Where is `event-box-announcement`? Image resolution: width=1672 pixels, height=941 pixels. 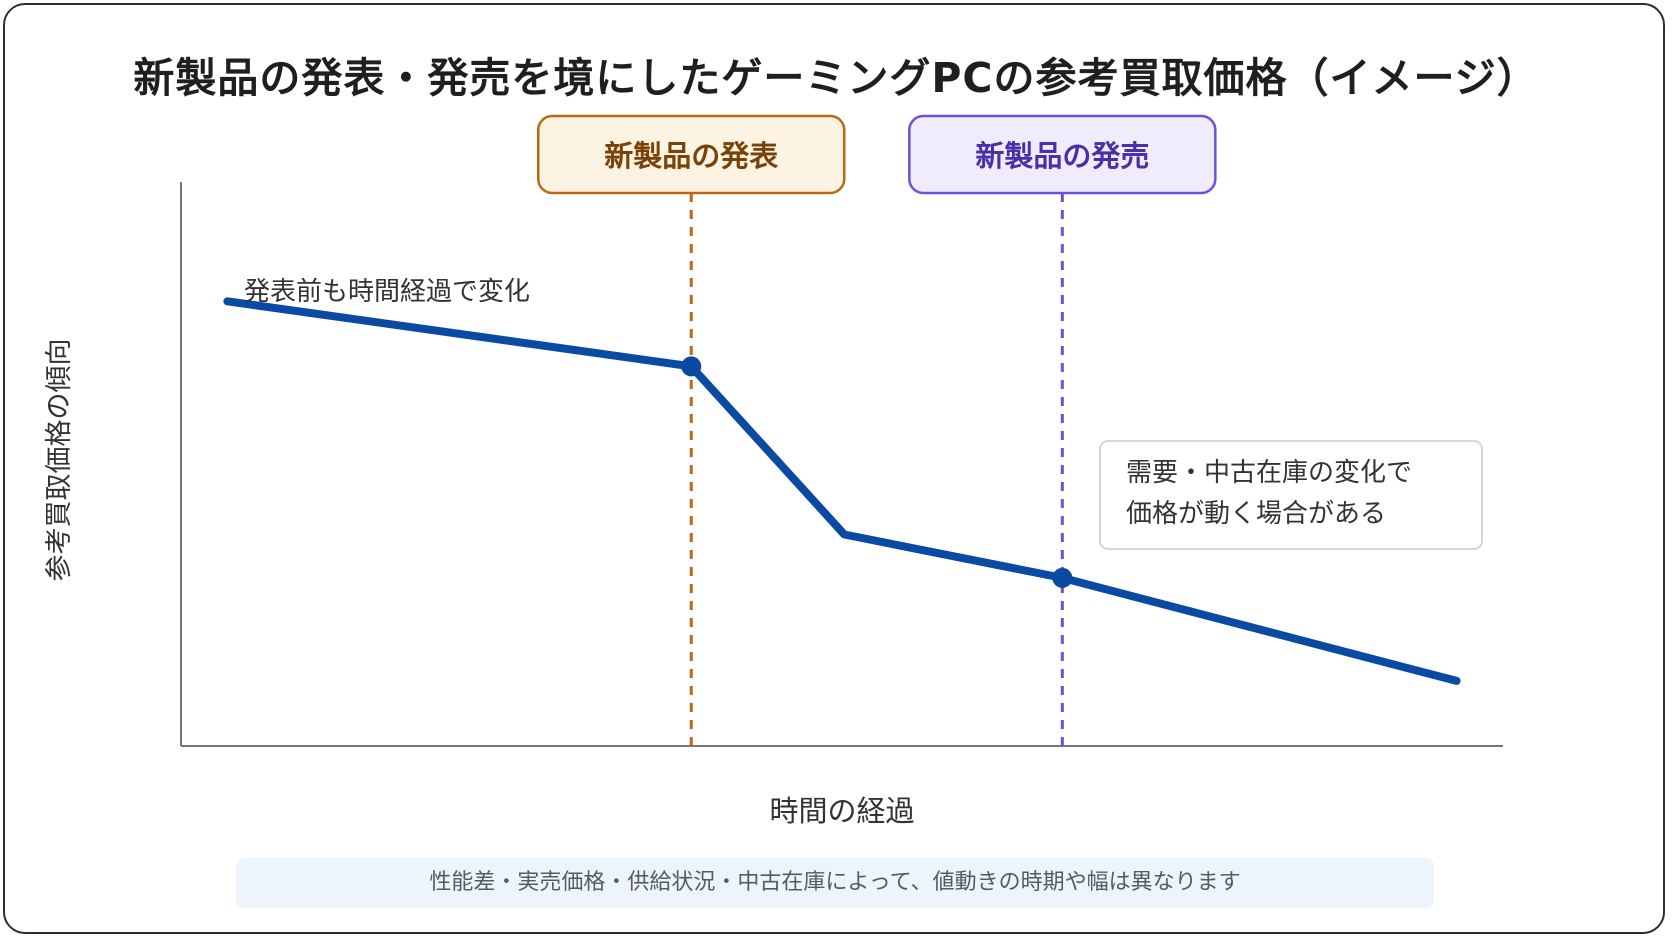 event-box-announcement is located at coordinates (691, 154).